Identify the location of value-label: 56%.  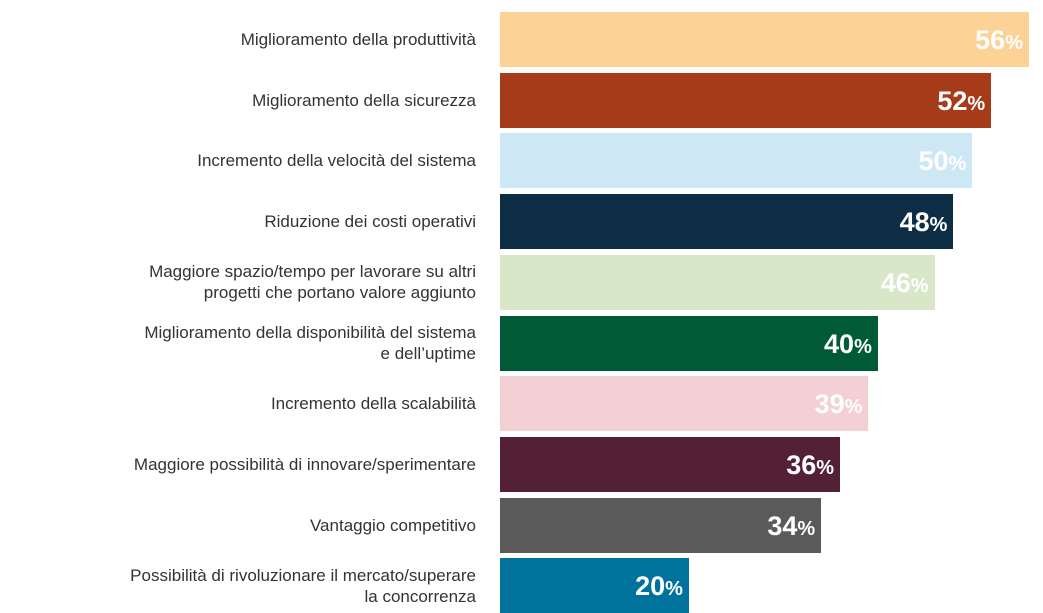
(999, 40).